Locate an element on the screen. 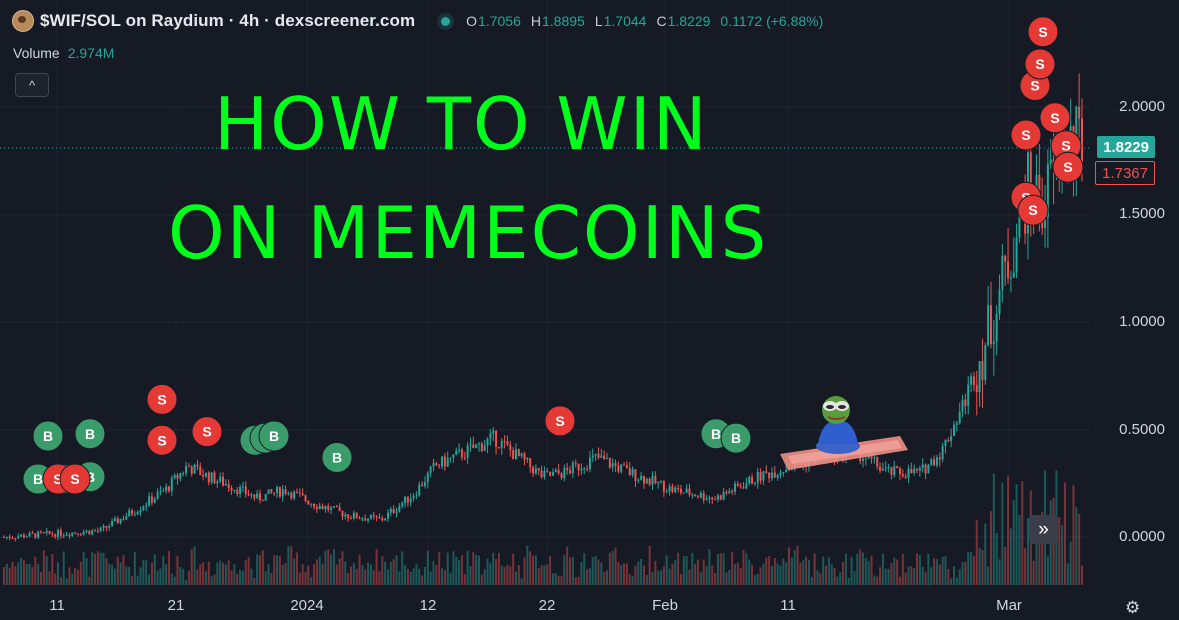  marker-label: B is located at coordinates (90, 434).